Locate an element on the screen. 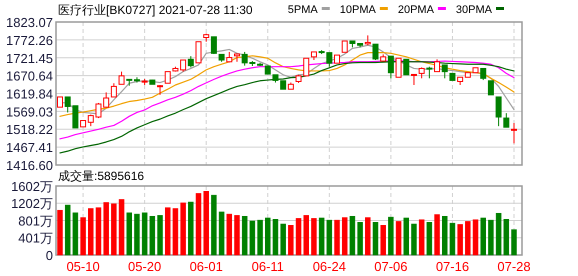 This screenshot has height=276, width=578. y-tick-label: 1518.22 is located at coordinates (29, 130).